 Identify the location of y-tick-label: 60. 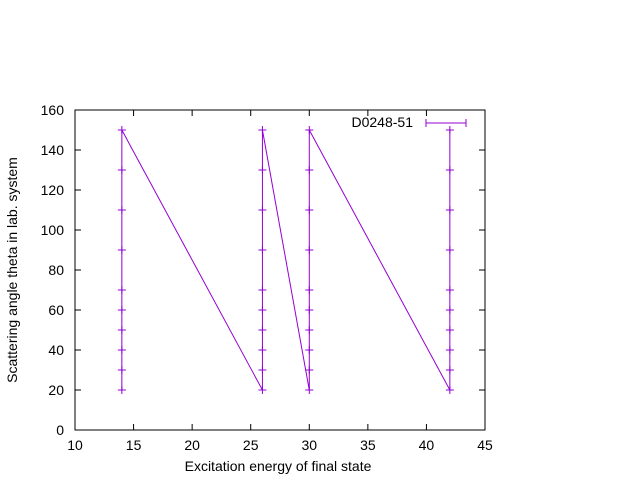
(56, 310).